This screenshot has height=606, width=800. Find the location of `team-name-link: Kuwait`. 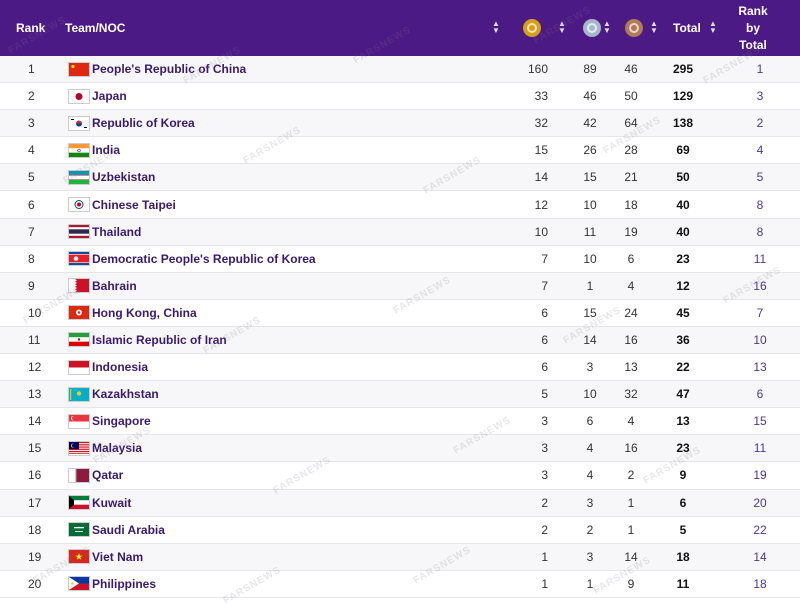

team-name-link: Kuwait is located at coordinates (112, 502).